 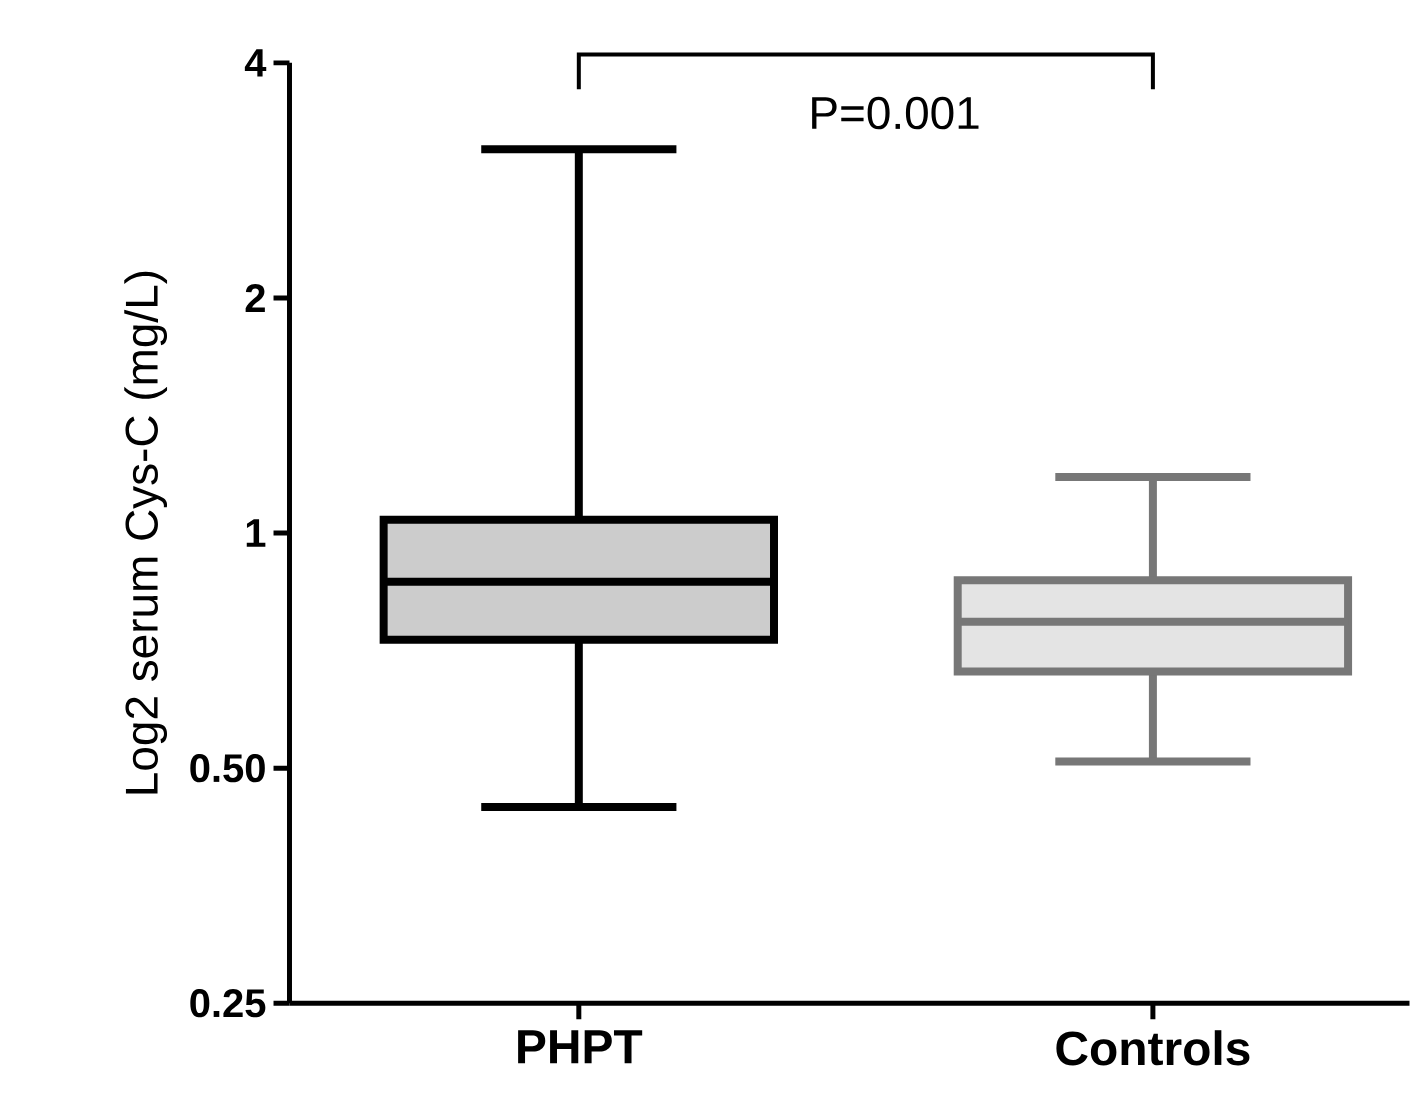 What do you see at coordinates (146, 532) in the screenshot?
I see `y-axis-title: Log2 serum Cys-C (mg/L)` at bounding box center [146, 532].